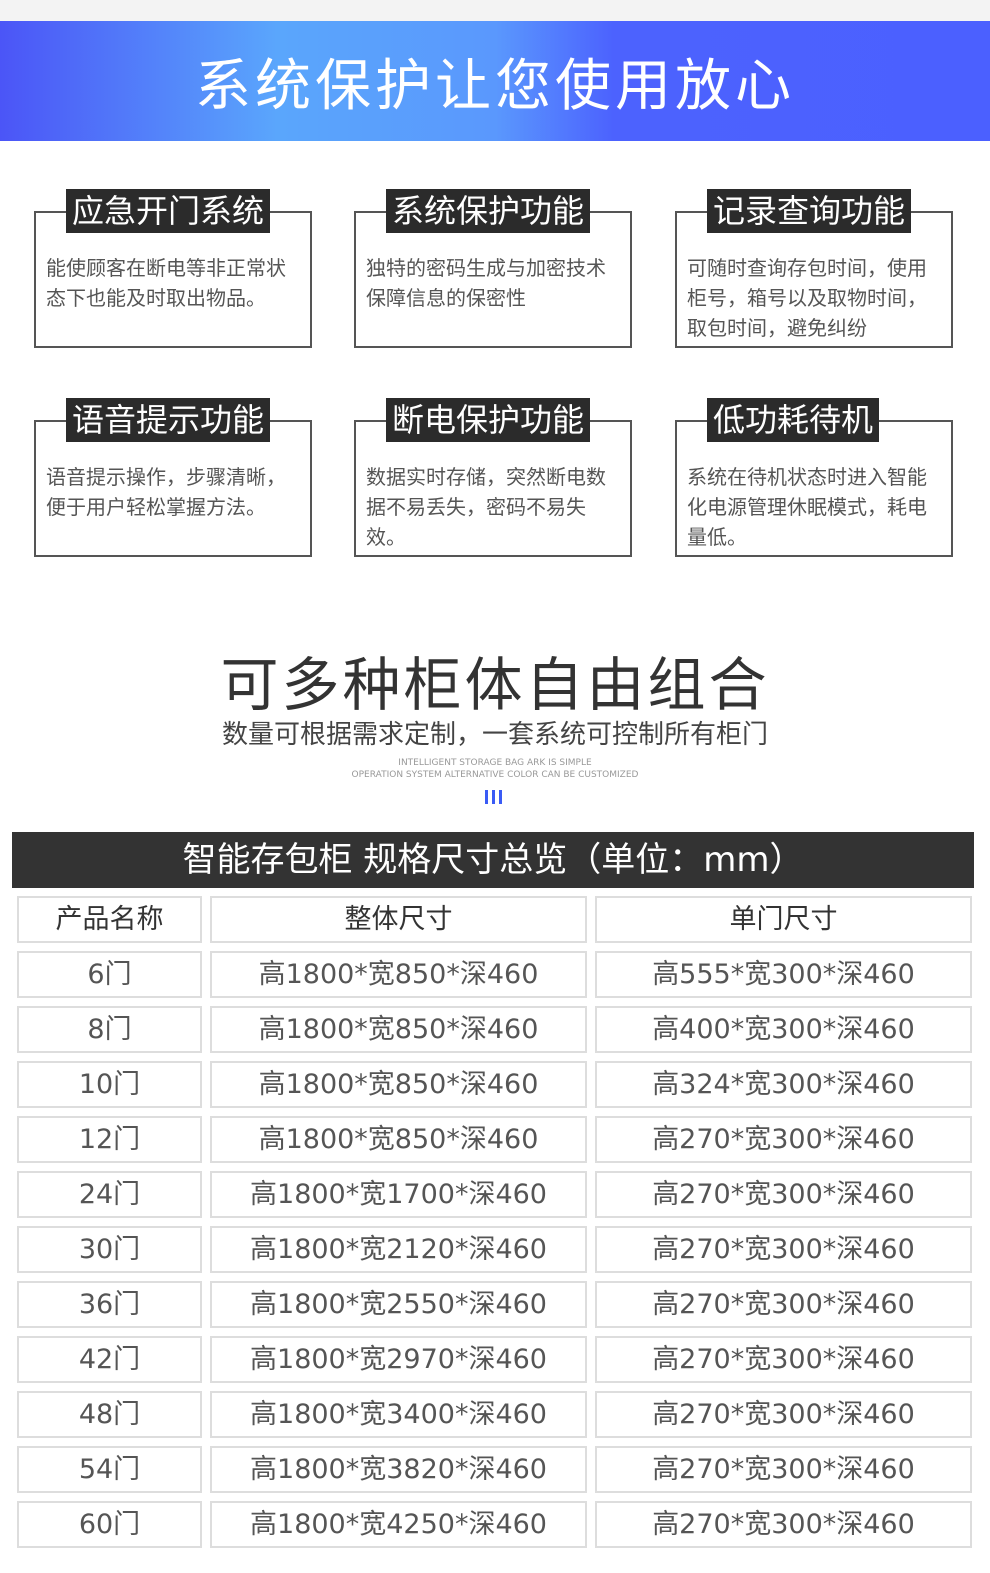  Describe the element at coordinates (809, 211) in the screenshot. I see `feature-title: 记录查询功能` at that location.